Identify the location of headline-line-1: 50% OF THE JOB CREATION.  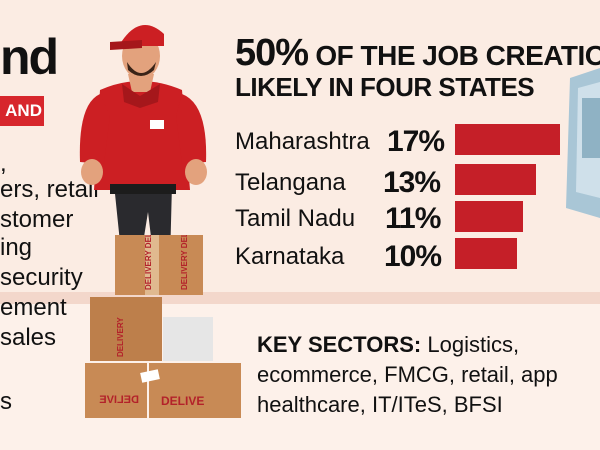
(417, 53).